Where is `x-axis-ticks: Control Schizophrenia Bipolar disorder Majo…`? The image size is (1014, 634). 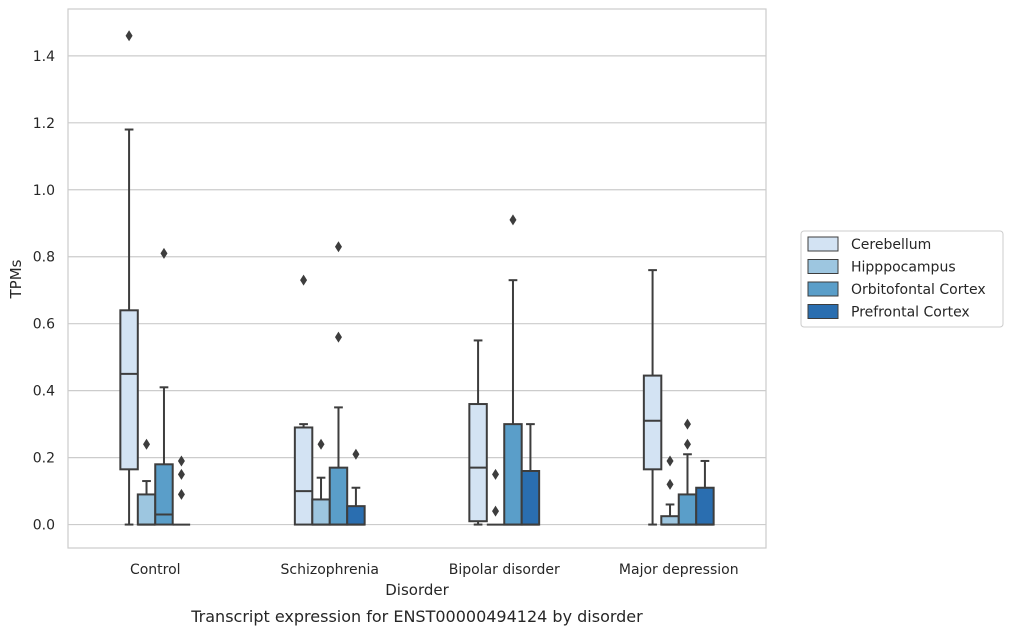 x-axis-ticks: Control Schizophrenia Bipolar disorder Majo… is located at coordinates (434, 570).